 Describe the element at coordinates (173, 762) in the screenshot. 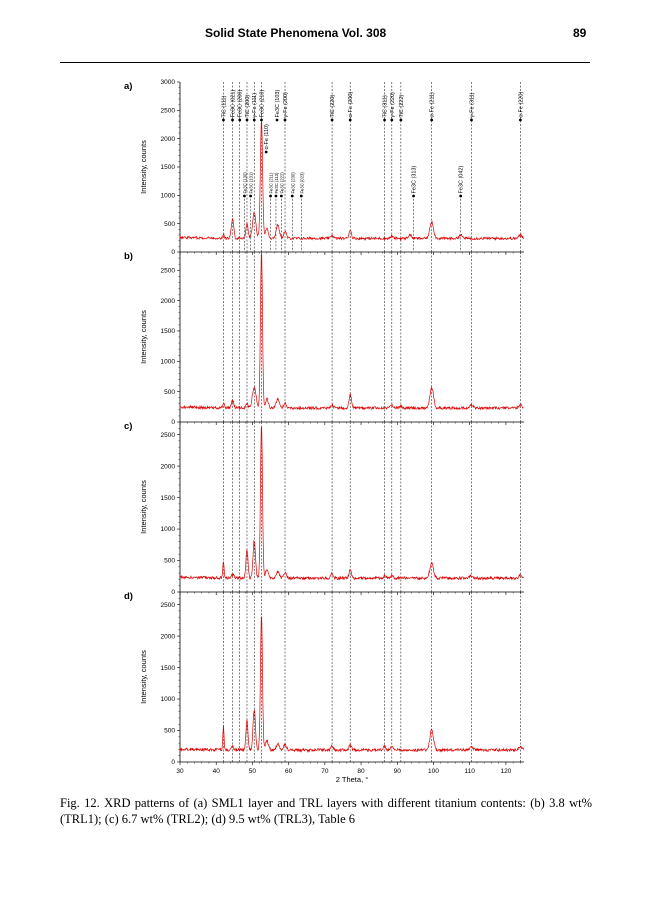

I see `y-tick-label-3-0: 0` at that location.